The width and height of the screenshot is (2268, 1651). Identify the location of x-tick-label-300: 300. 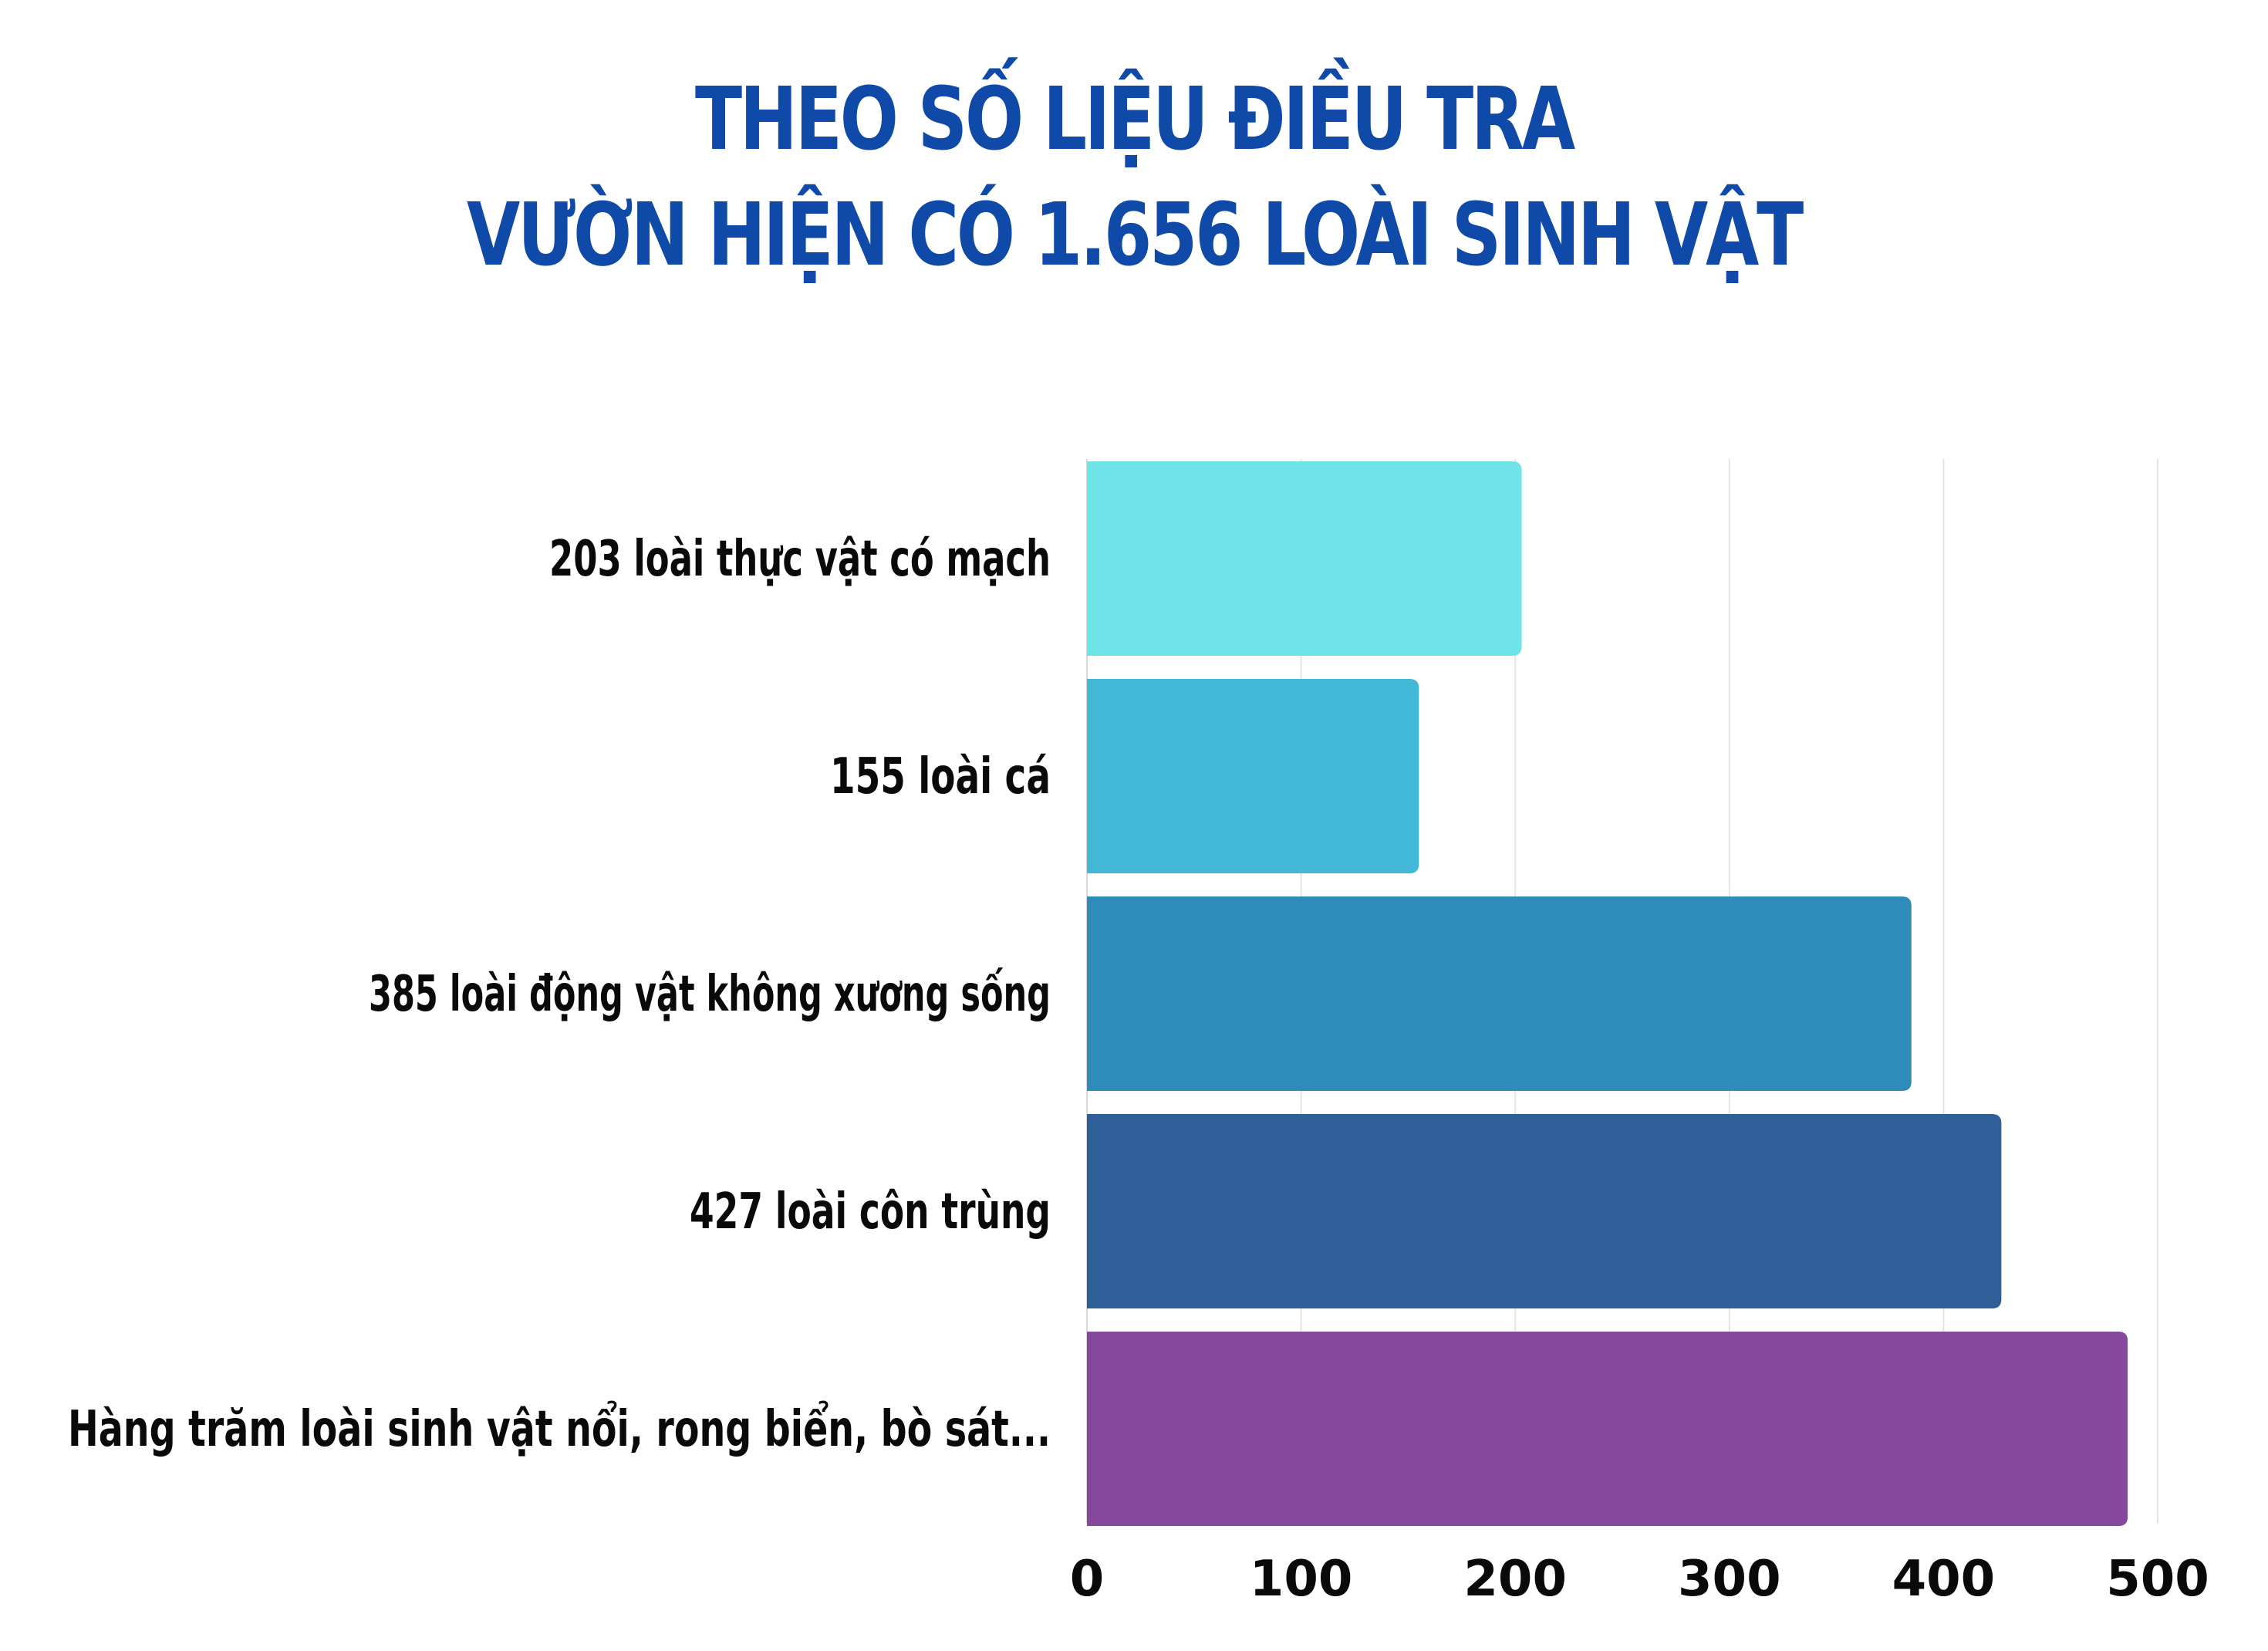
(1729, 1579).